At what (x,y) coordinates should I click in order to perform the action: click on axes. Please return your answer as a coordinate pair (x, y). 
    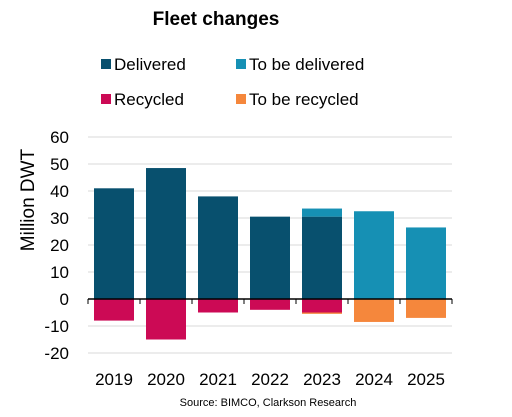
    Looking at the image, I should click on (270, 301).